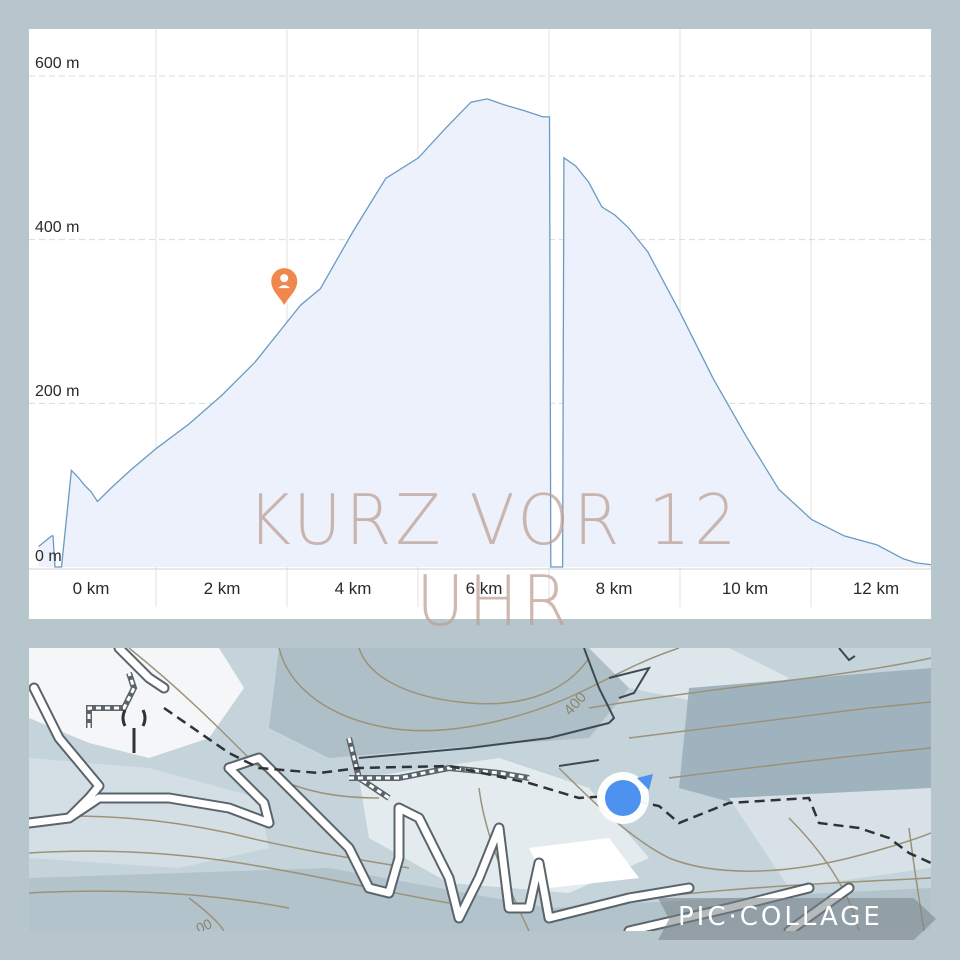  I want to click on x-tick-label: 10 km, so click(745, 588).